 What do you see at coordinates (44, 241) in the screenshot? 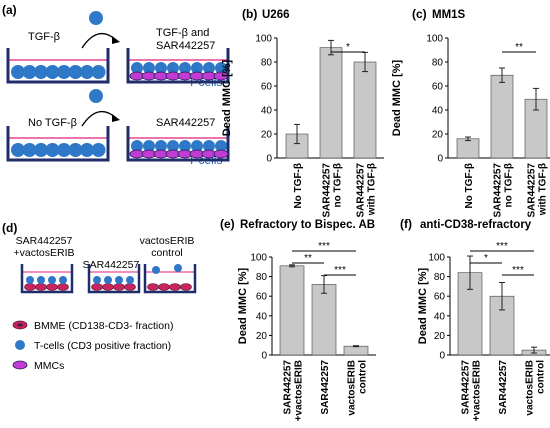
I see `d-well-label-0: SAR442257` at bounding box center [44, 241].